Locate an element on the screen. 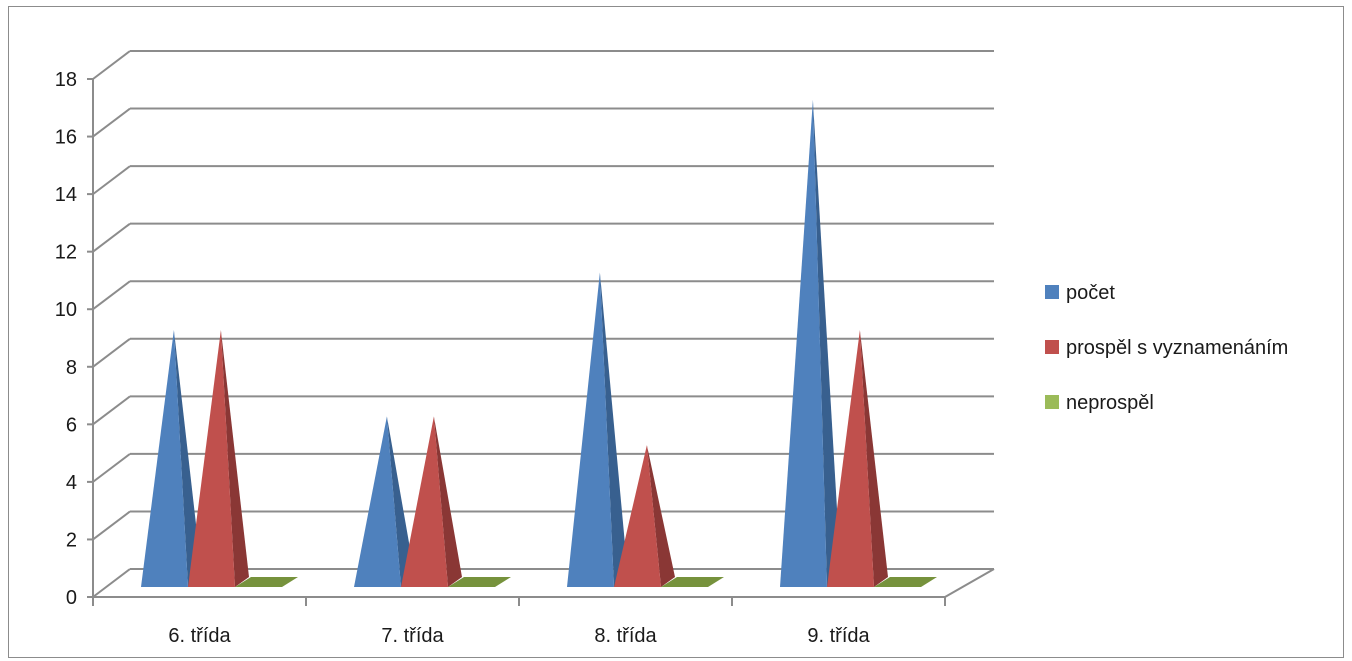 The image size is (1352, 661). y-tick-label: 0 is located at coordinates (71, 598).